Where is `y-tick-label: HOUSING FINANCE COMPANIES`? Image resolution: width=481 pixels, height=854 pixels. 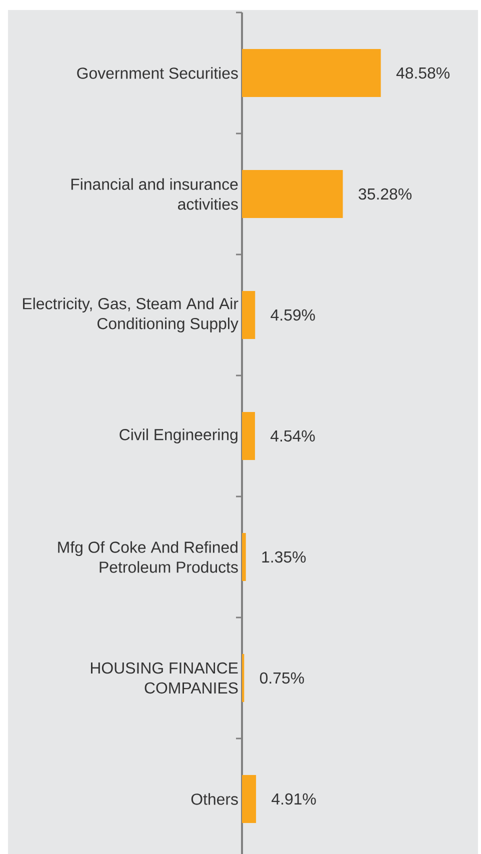 y-tick-label: HOUSING FINANCE COMPANIES is located at coordinates (164, 678).